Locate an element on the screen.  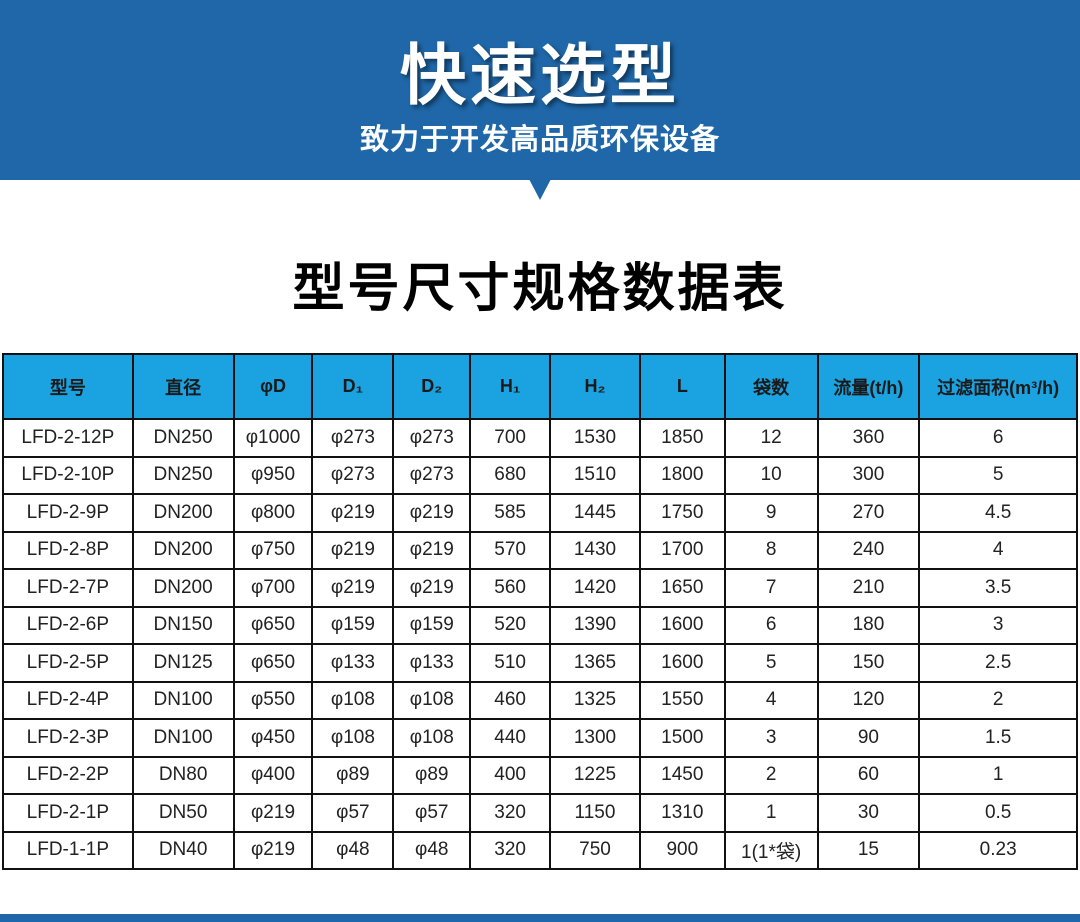
table-cell: 750 is located at coordinates (595, 850).